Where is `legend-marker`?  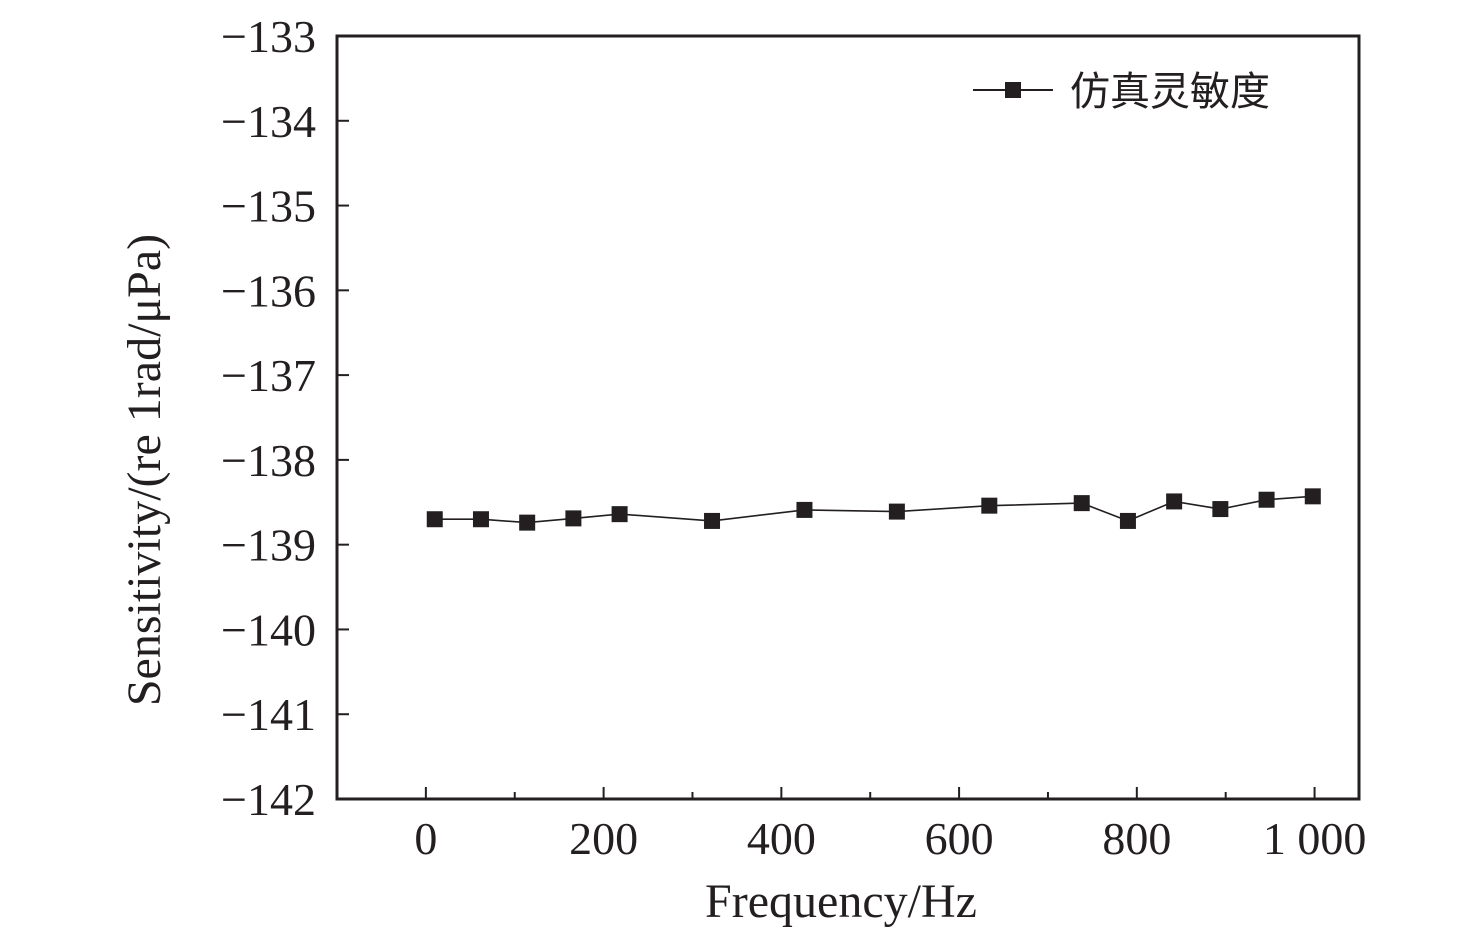
legend-marker is located at coordinates (1013, 90).